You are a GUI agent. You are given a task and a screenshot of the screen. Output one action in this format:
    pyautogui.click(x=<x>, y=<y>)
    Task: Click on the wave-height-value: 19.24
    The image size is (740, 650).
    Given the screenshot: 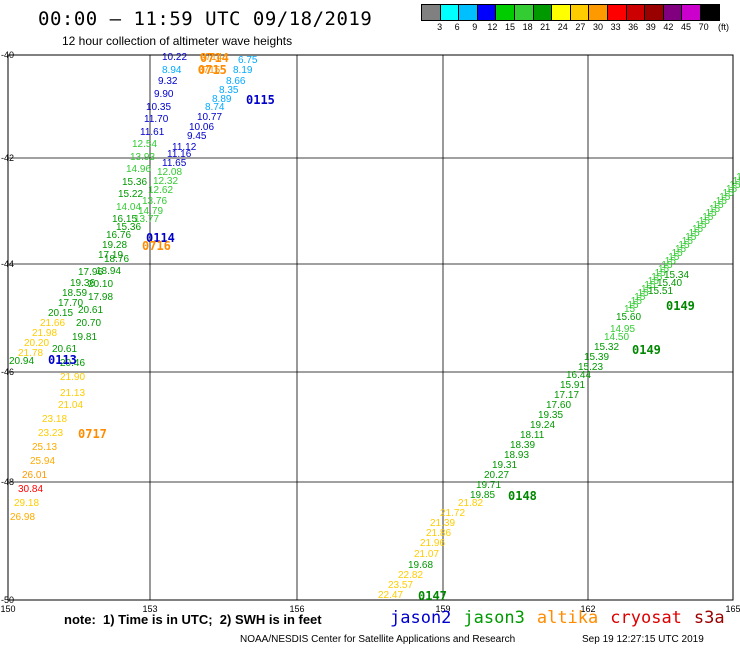 What is the action you would take?
    pyautogui.click(x=542, y=425)
    